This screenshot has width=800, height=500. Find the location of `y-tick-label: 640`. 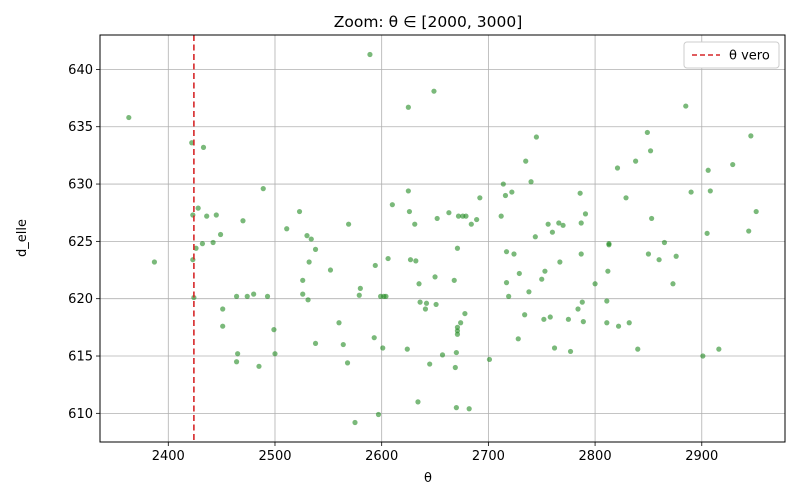

y-tick-label: 640 is located at coordinates (80, 70).